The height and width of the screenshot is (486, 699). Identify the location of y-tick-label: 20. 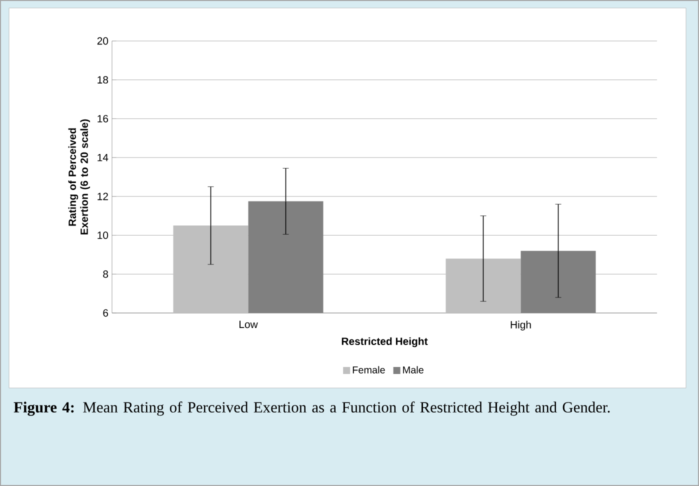
(102, 41).